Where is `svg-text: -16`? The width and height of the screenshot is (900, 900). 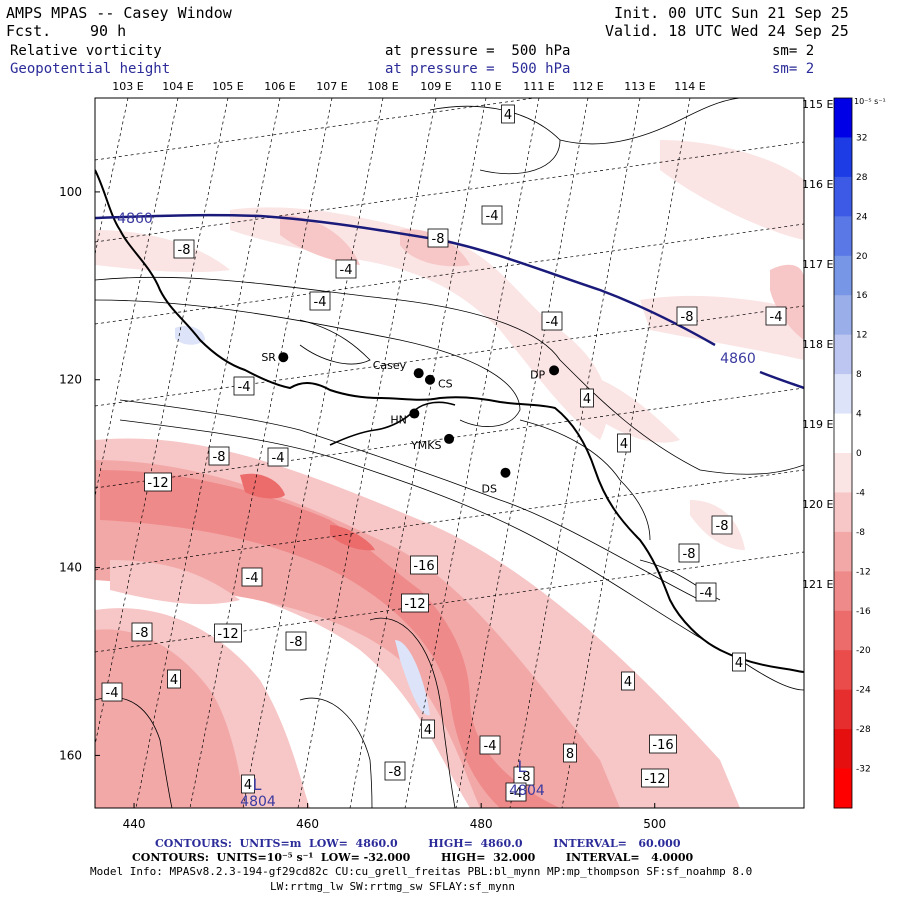
svg-text: -16 is located at coordinates (423, 566).